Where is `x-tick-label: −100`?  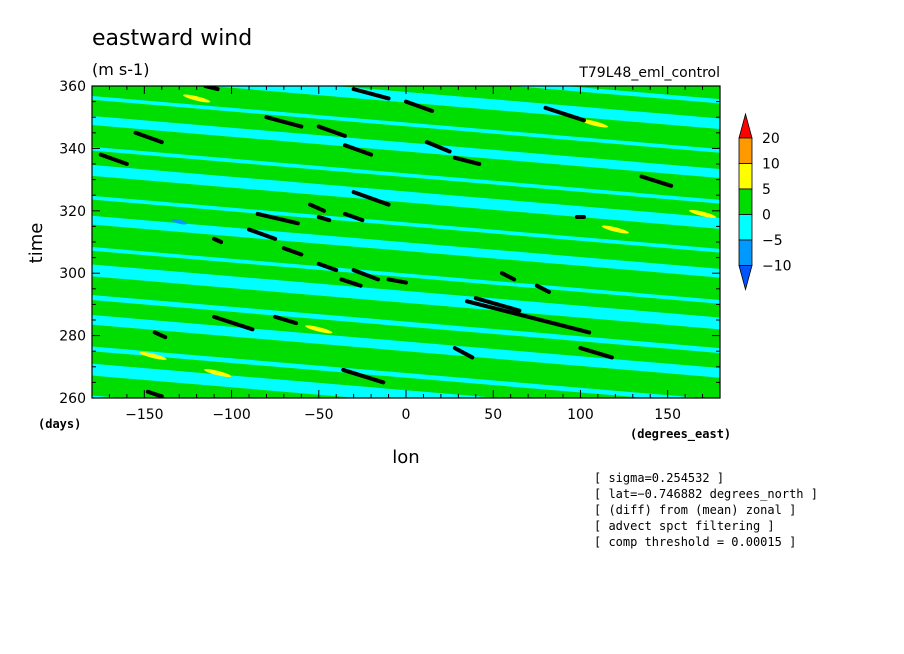 x-tick-label: −100 is located at coordinates (231, 415).